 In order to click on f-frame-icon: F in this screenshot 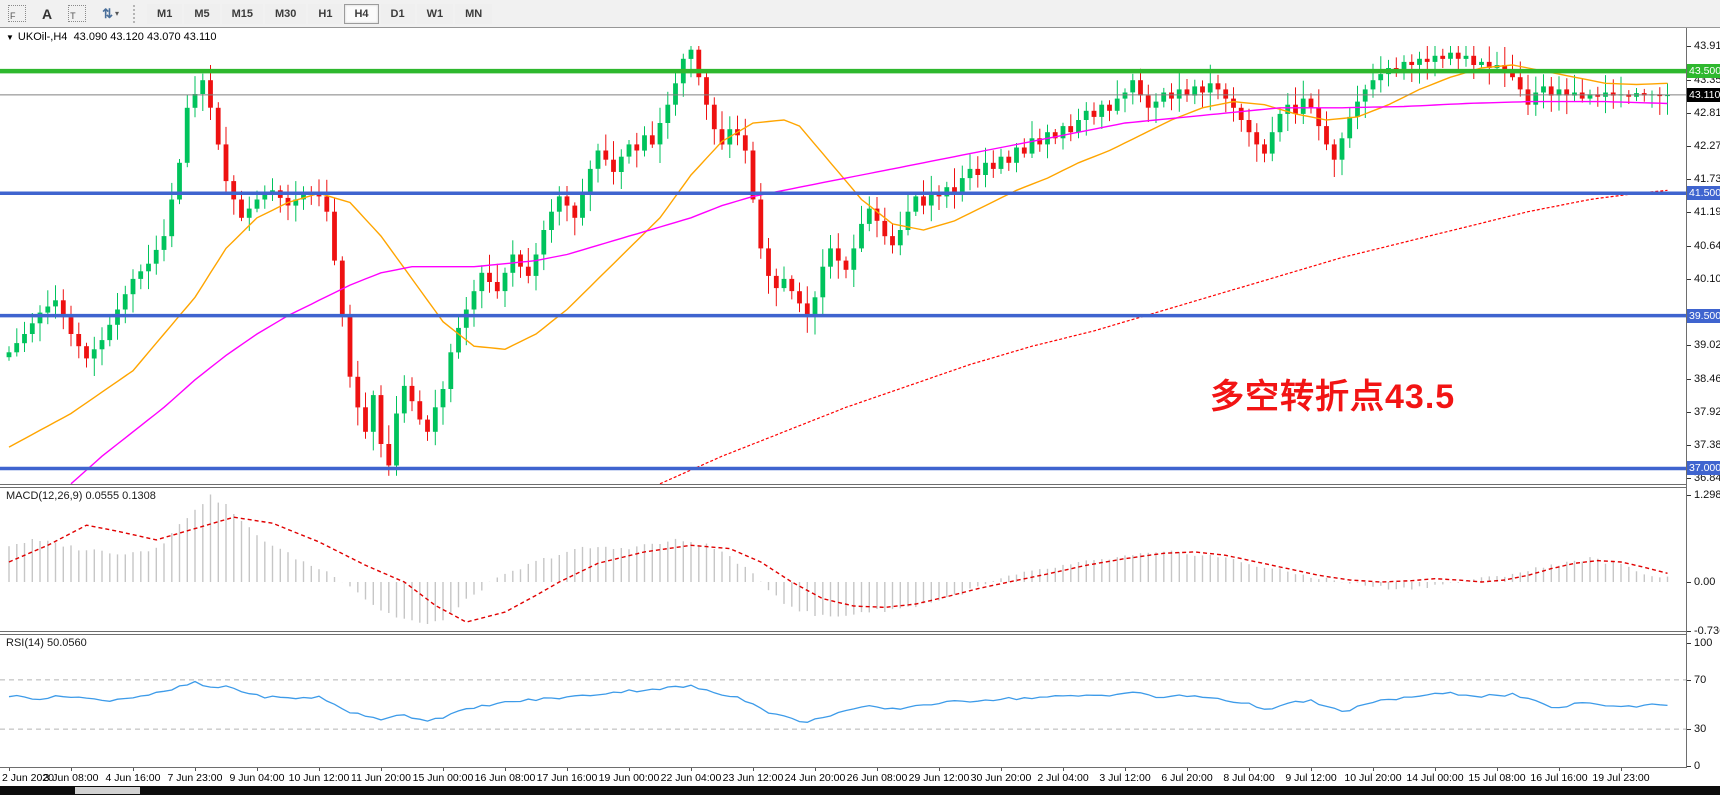, I will do `click(17, 13)`.